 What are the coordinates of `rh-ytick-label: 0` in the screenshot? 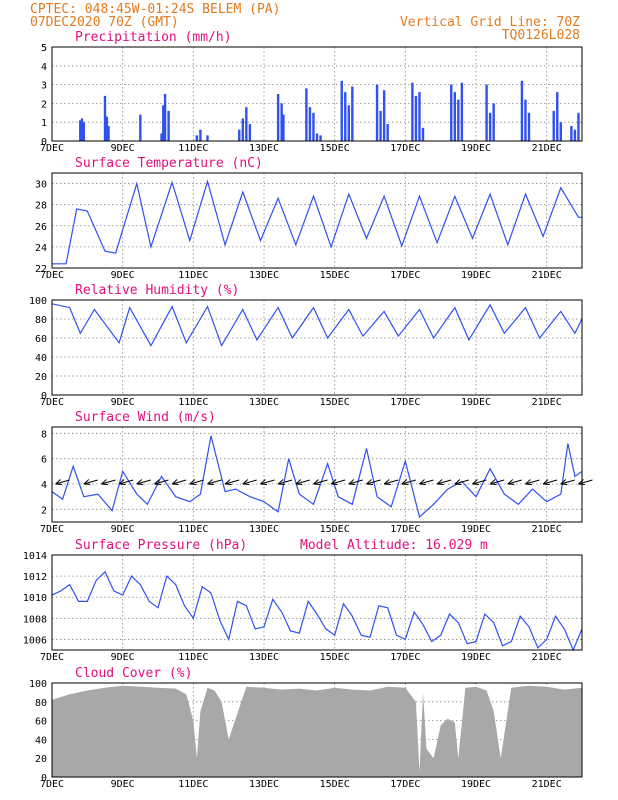 It's located at (44, 396).